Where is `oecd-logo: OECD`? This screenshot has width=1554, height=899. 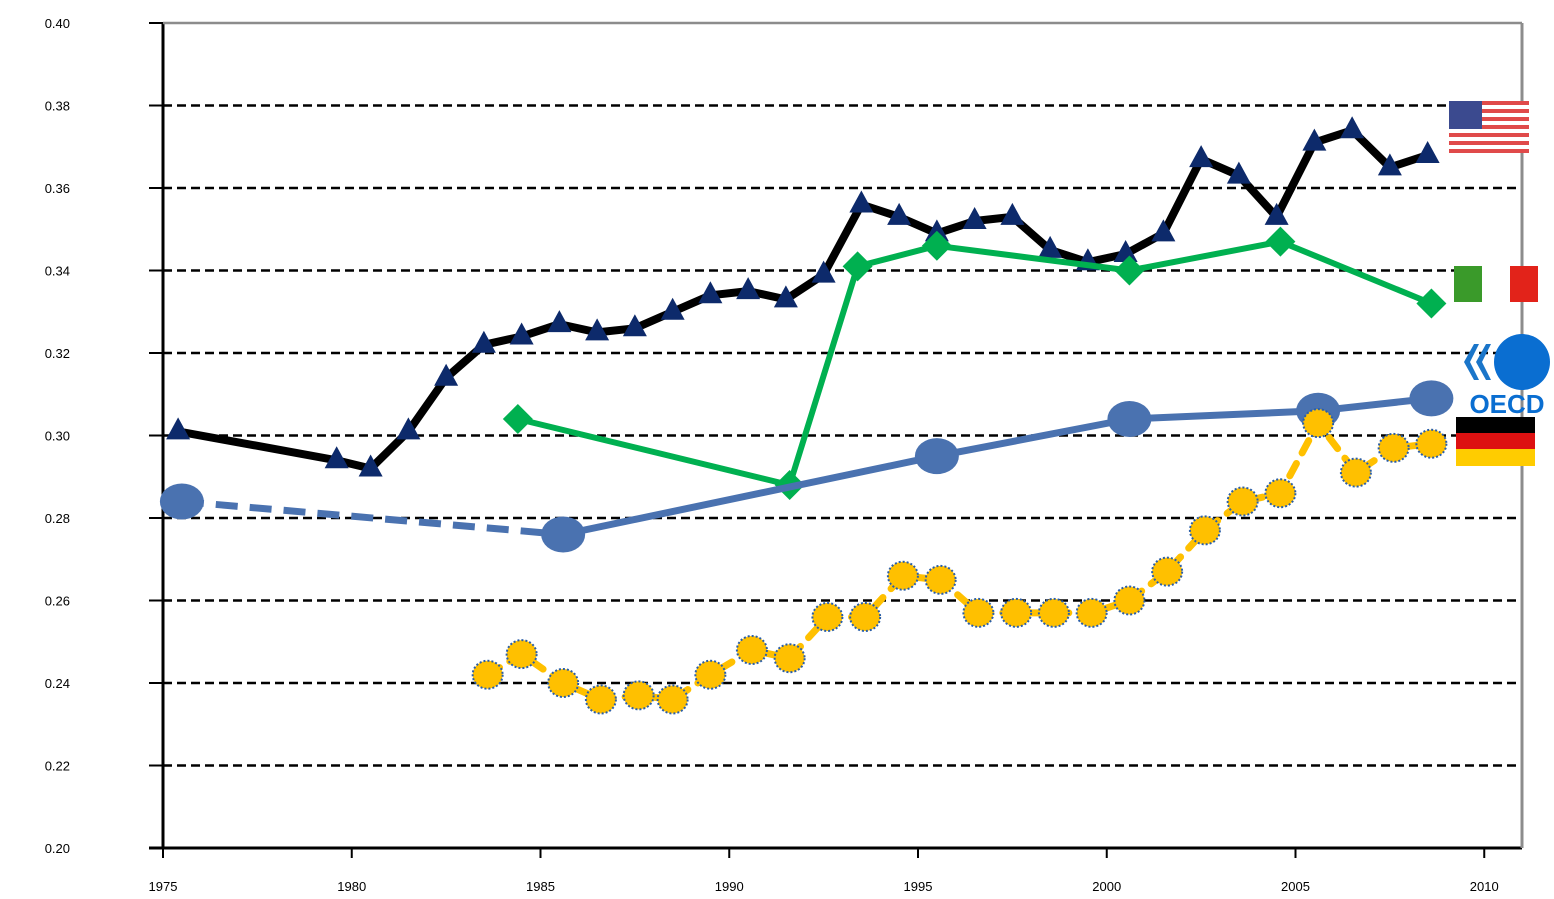 oecd-logo: OECD is located at coordinates (1507, 376).